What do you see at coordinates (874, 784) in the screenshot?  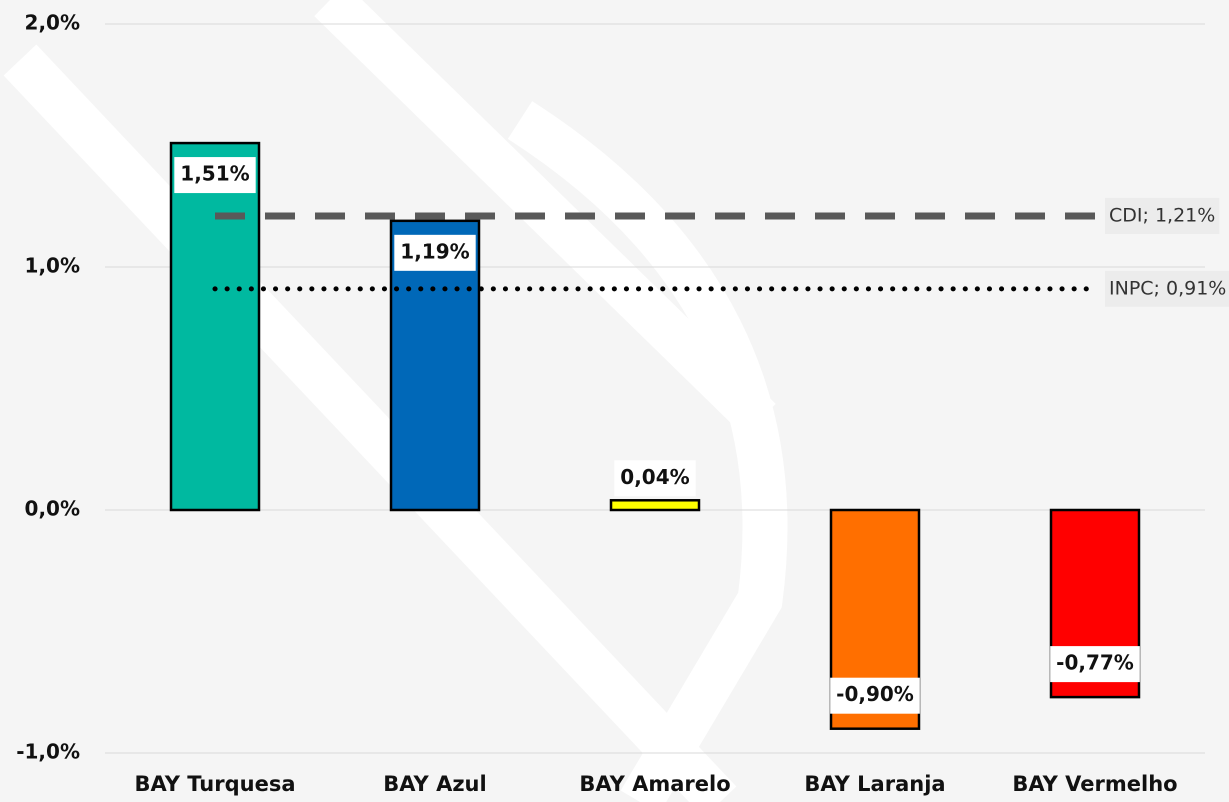 I see `x-tick-label: BAY Laranja` at bounding box center [874, 784].